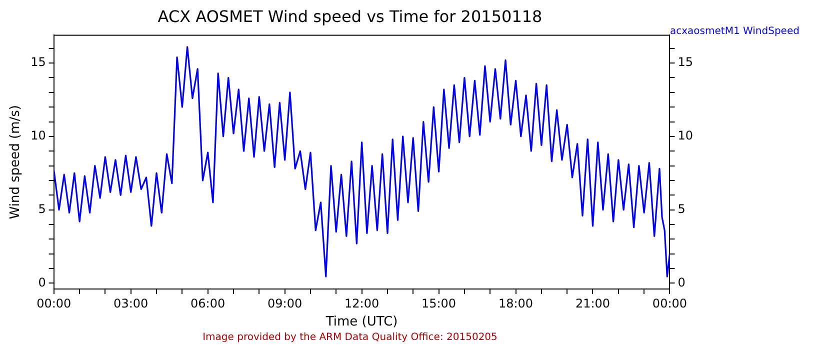  Describe the element at coordinates (516, 303) in the screenshot. I see `x-tick-label: 18:00` at that location.